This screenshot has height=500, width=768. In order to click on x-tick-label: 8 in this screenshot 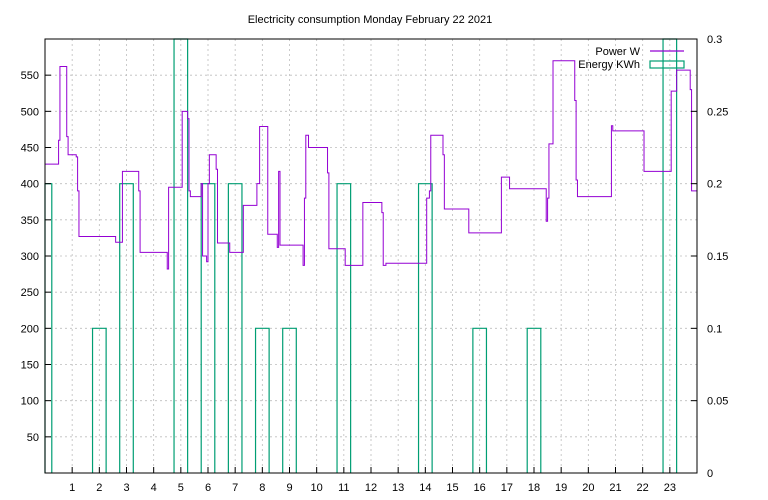, I will do `click(262, 488)`.